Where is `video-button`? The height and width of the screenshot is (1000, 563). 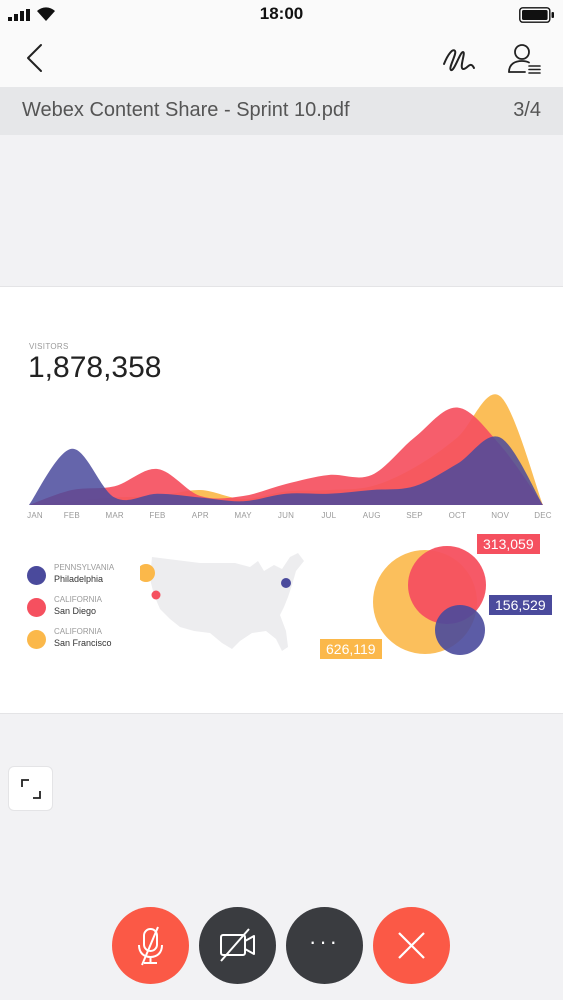
video-button is located at coordinates (237, 945).